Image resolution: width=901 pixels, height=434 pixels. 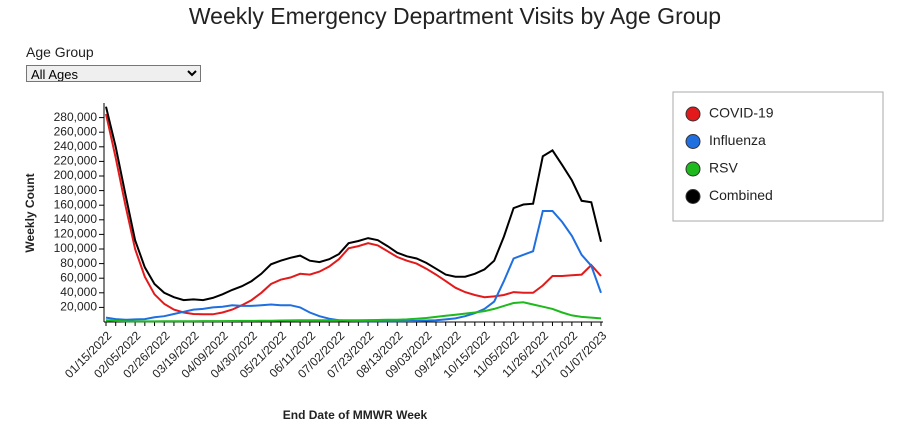 What do you see at coordinates (76, 131) in the screenshot?
I see `y-tick-label: 260,000` at bounding box center [76, 131].